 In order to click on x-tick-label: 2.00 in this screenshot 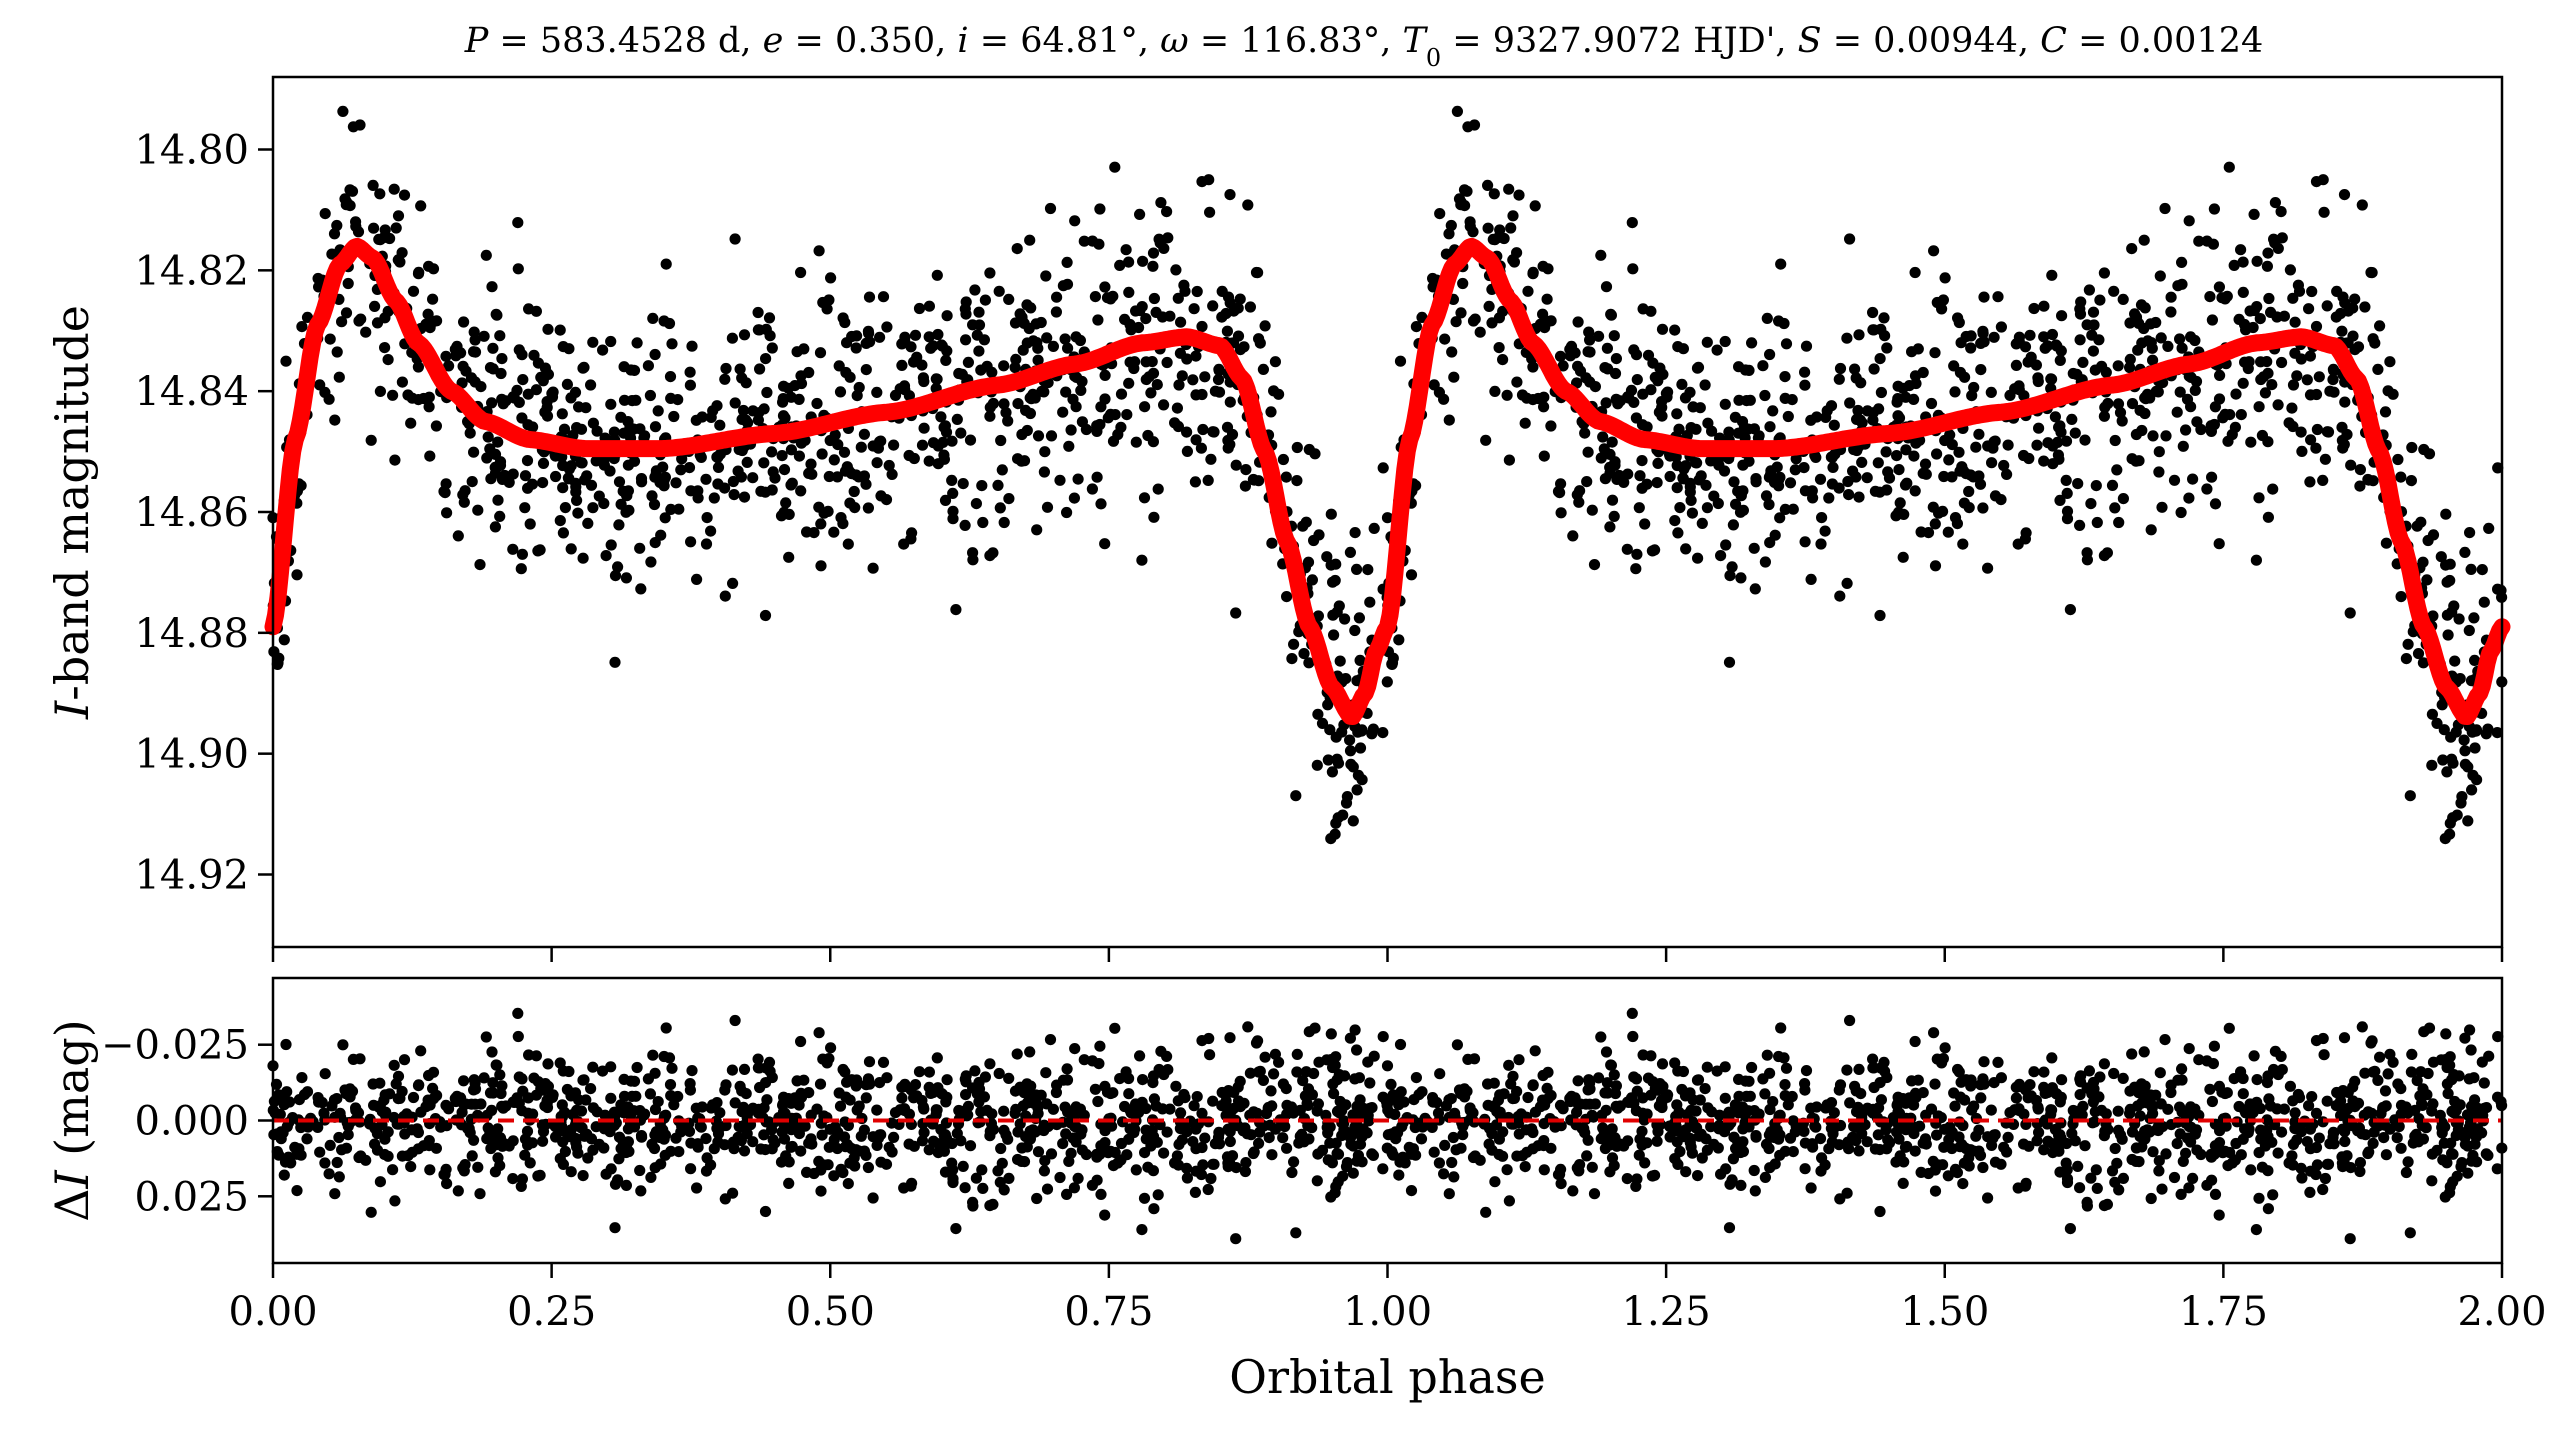, I will do `click(2501, 1312)`.